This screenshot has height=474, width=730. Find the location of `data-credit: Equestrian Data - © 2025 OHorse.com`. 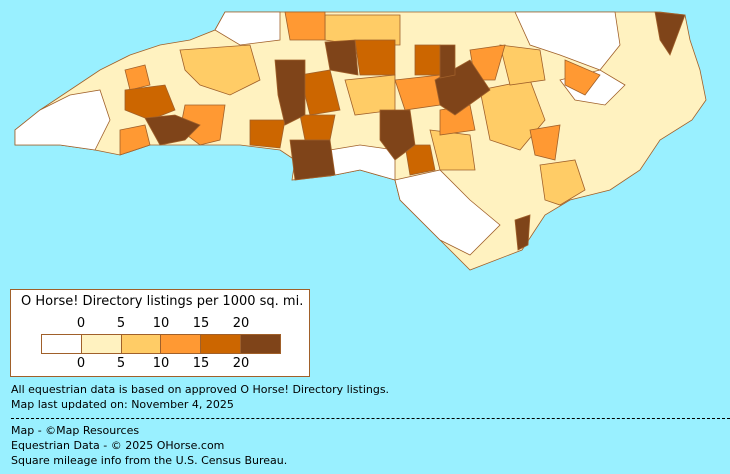

data-credit: Equestrian Data - © 2025 OHorse.com is located at coordinates (118, 445).